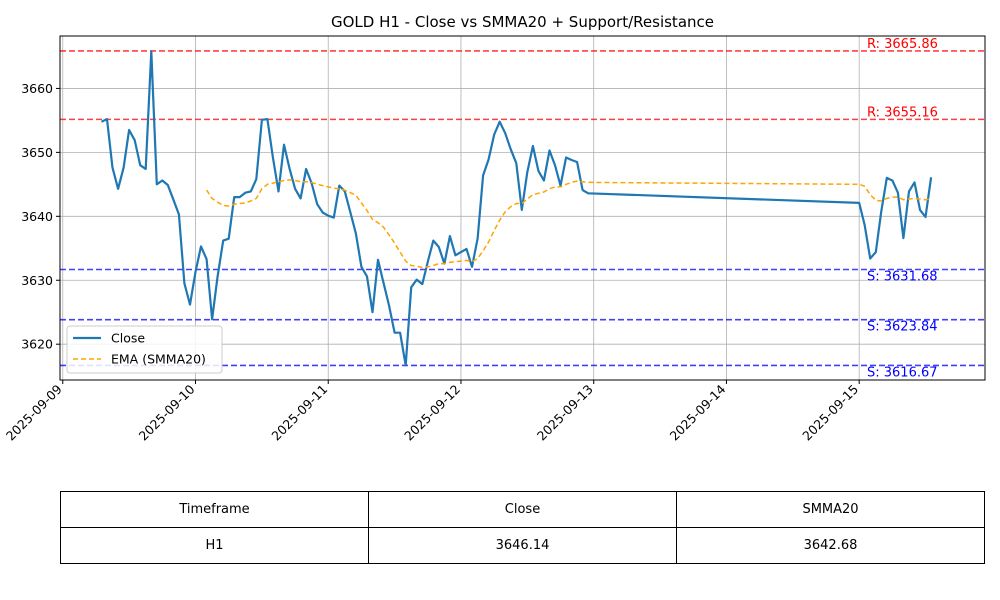  What do you see at coordinates (565, 413) in the screenshot?
I see `x-tick-label: 2025-09-13` at bounding box center [565, 413].